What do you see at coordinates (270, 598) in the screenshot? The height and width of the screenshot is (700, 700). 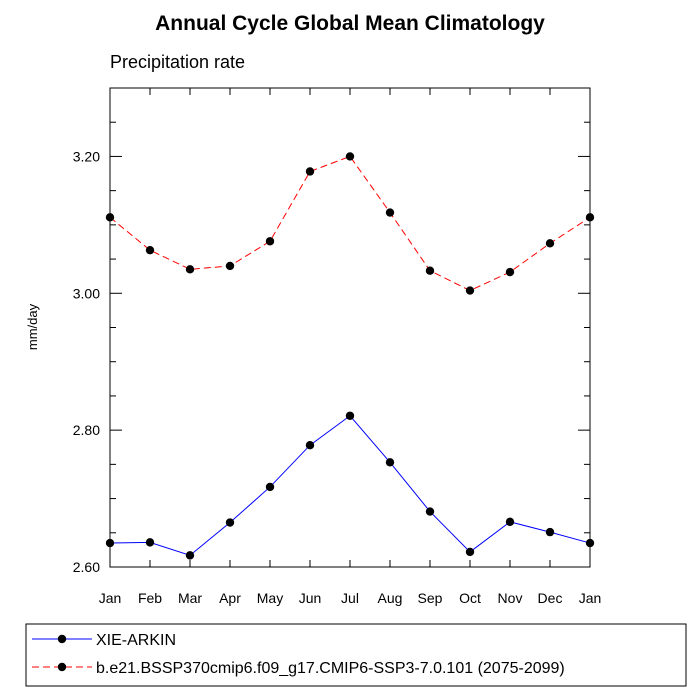 I see `x-tick-label: May` at bounding box center [270, 598].